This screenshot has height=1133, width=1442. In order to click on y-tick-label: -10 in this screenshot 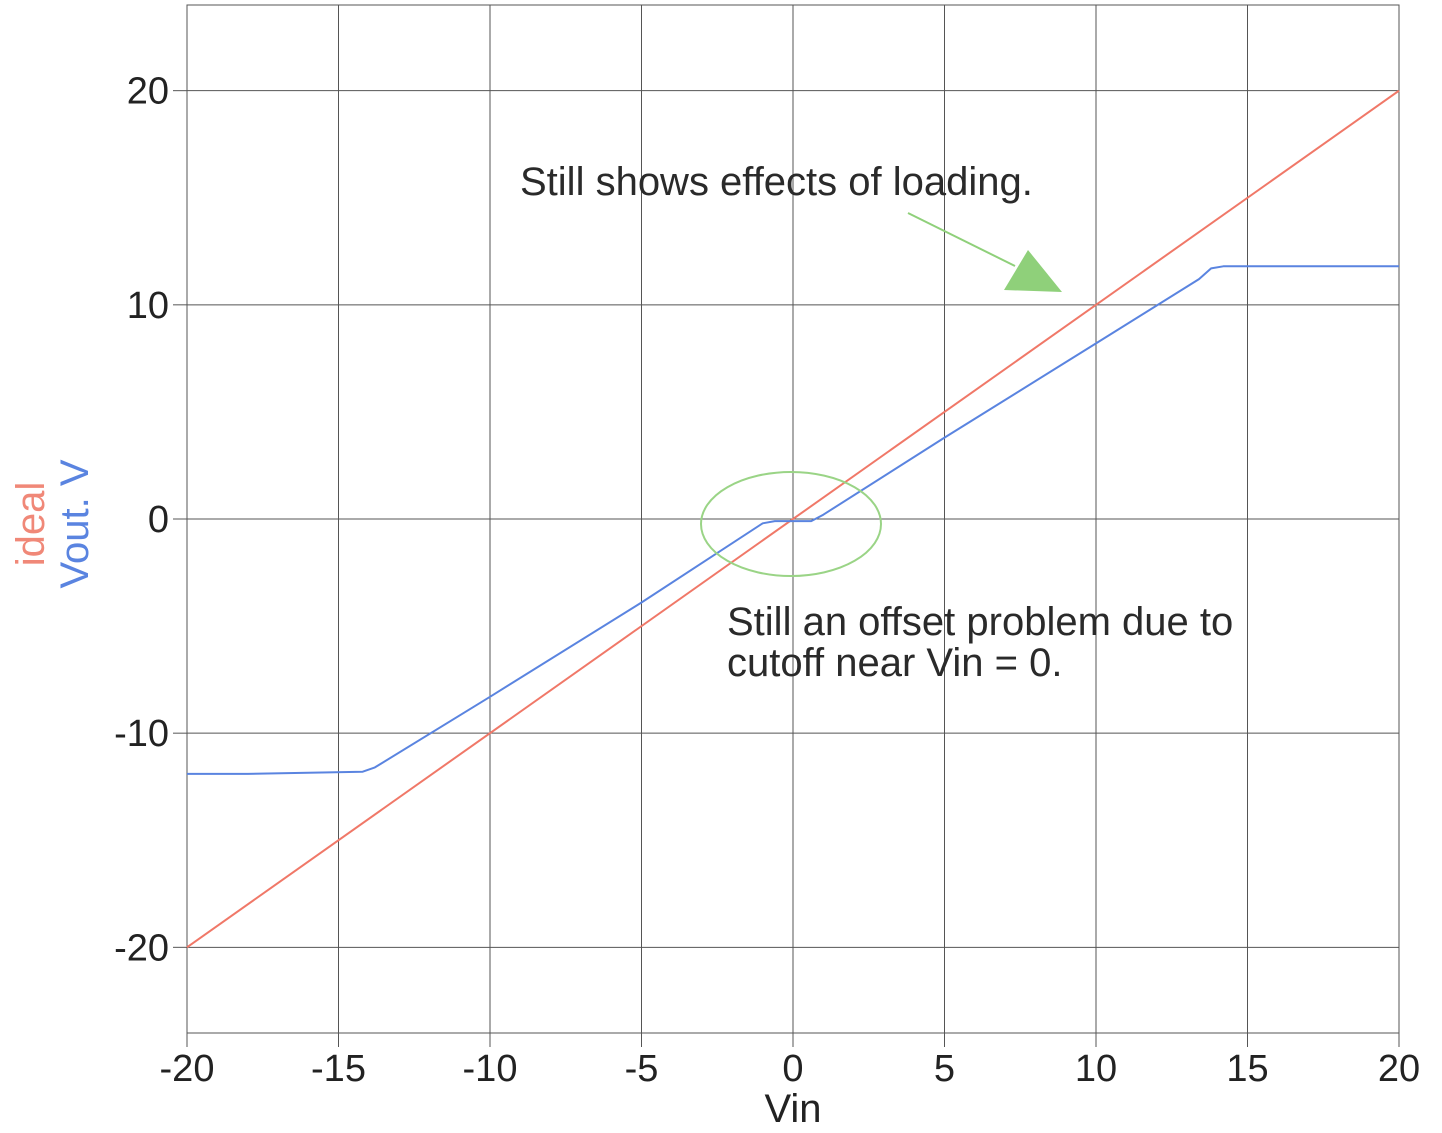, I will do `click(141, 734)`.